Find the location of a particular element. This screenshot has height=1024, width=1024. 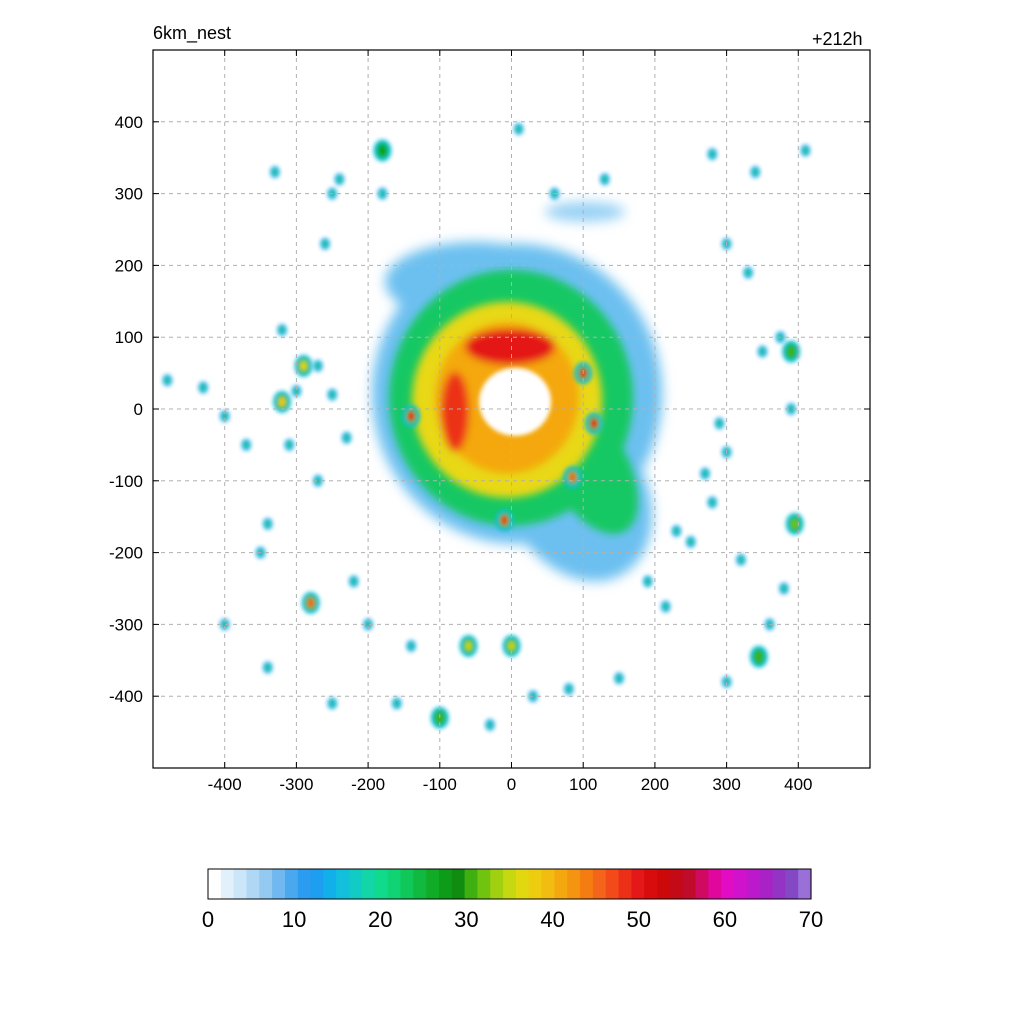

colorbar: 0 10 20 30 40 50 60 70 is located at coordinates (512, 900).